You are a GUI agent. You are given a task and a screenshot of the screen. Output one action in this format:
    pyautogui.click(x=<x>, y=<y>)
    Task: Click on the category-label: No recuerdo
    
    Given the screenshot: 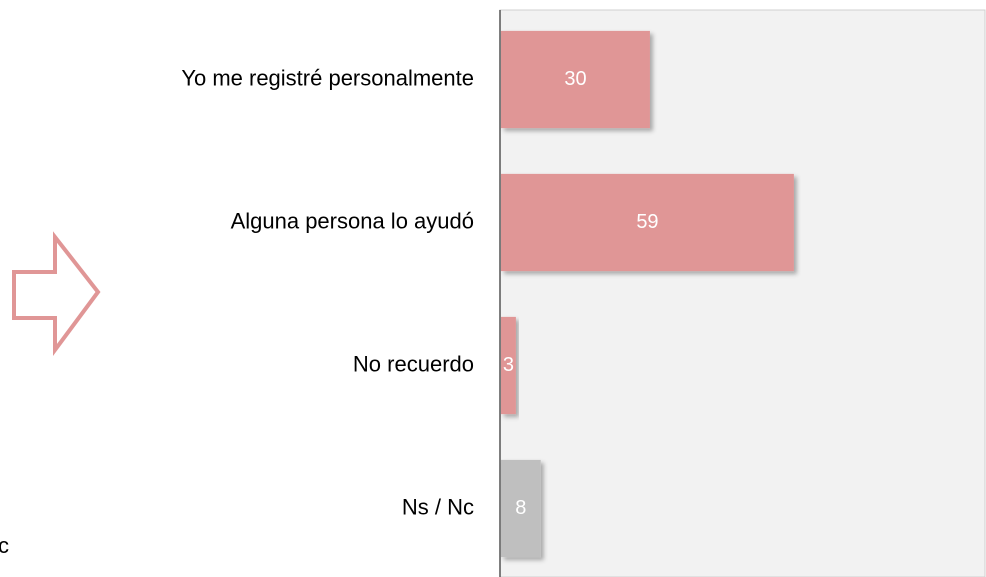 What is the action you would take?
    pyautogui.click(x=413, y=363)
    